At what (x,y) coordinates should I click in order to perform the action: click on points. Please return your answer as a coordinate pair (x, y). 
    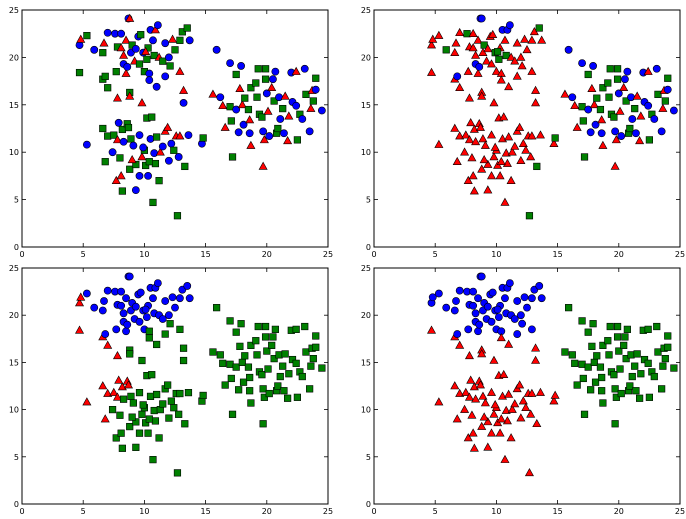
    Looking at the image, I should click on (552, 117).